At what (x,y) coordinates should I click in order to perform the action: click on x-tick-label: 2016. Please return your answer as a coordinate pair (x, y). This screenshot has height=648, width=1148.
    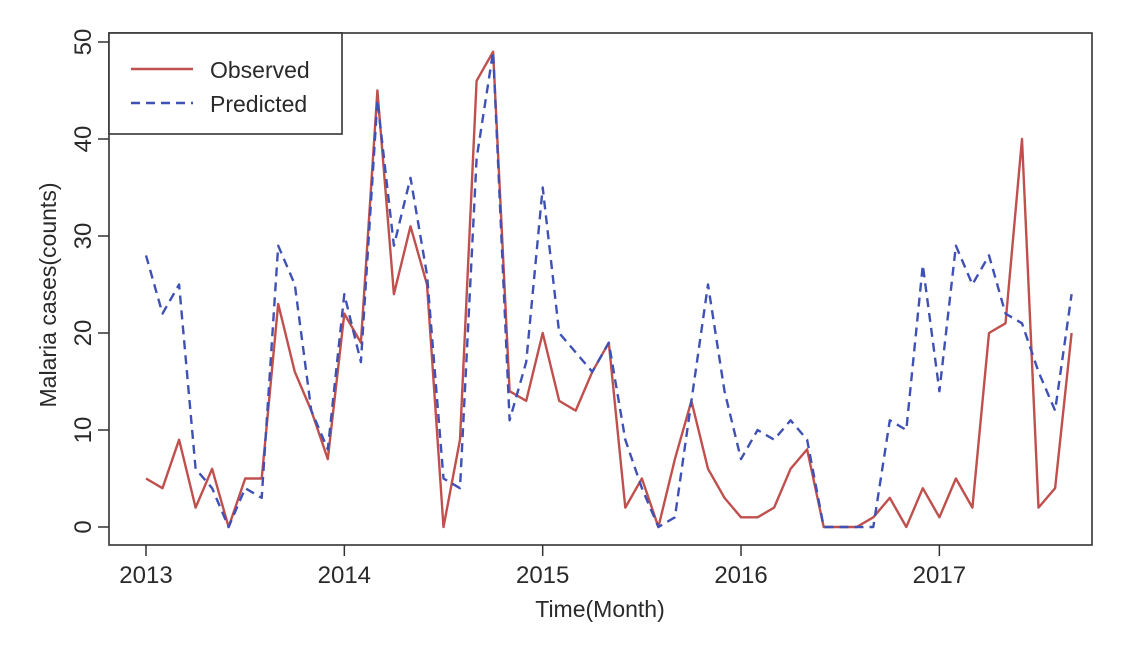
    Looking at the image, I should click on (740, 575).